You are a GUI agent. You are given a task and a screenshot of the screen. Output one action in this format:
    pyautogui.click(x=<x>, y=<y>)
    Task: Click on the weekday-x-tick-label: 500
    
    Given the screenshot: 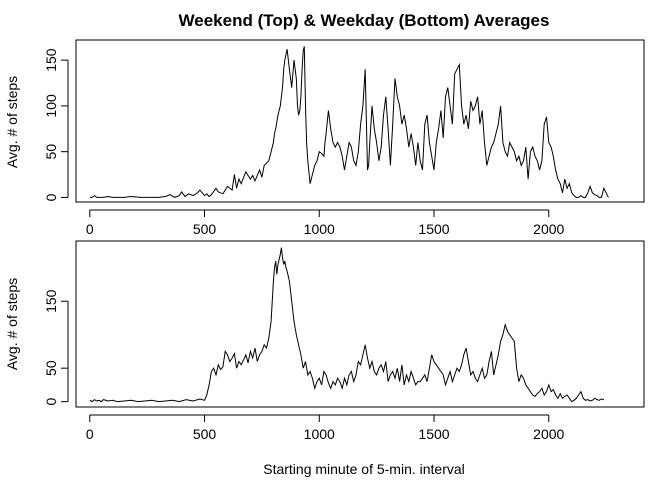 What is the action you would take?
    pyautogui.click(x=205, y=434)
    